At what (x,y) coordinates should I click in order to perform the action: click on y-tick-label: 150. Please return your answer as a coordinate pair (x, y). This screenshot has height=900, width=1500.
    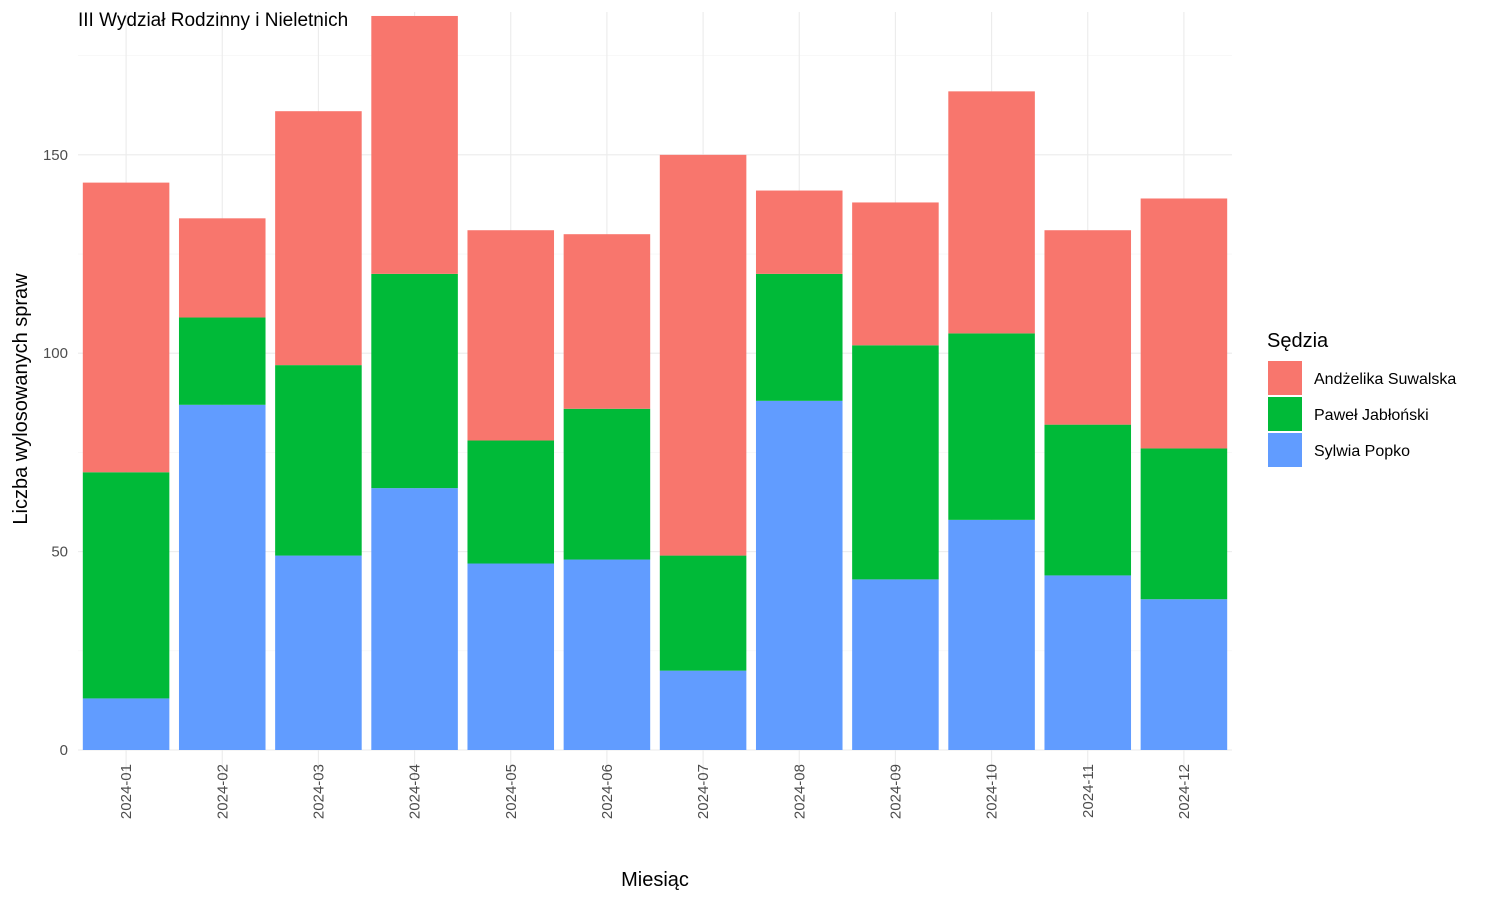
    Looking at the image, I should click on (55, 155).